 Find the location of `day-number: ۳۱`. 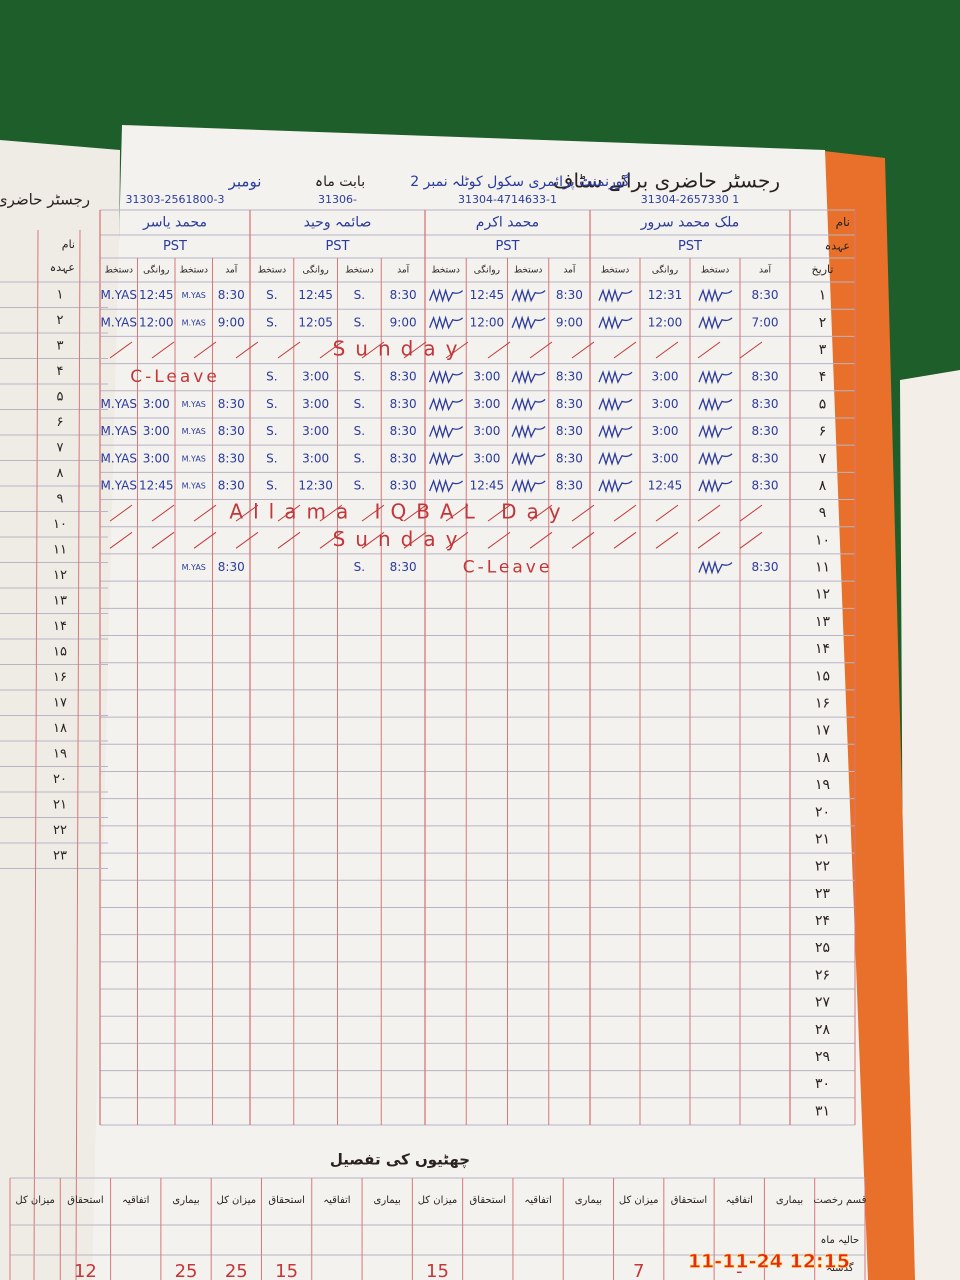

day-number: ۳۱ is located at coordinates (822, 1111).